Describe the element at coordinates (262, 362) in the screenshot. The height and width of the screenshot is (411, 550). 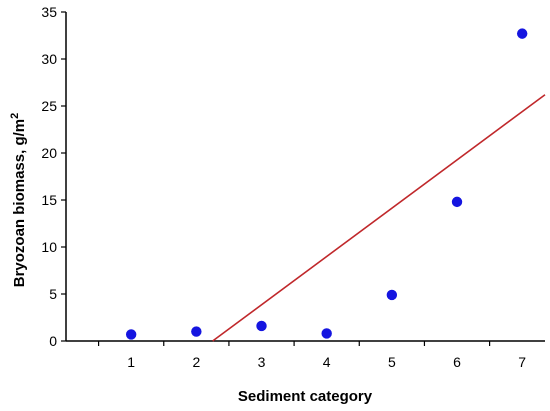
I see `x-tick-label: 3` at that location.